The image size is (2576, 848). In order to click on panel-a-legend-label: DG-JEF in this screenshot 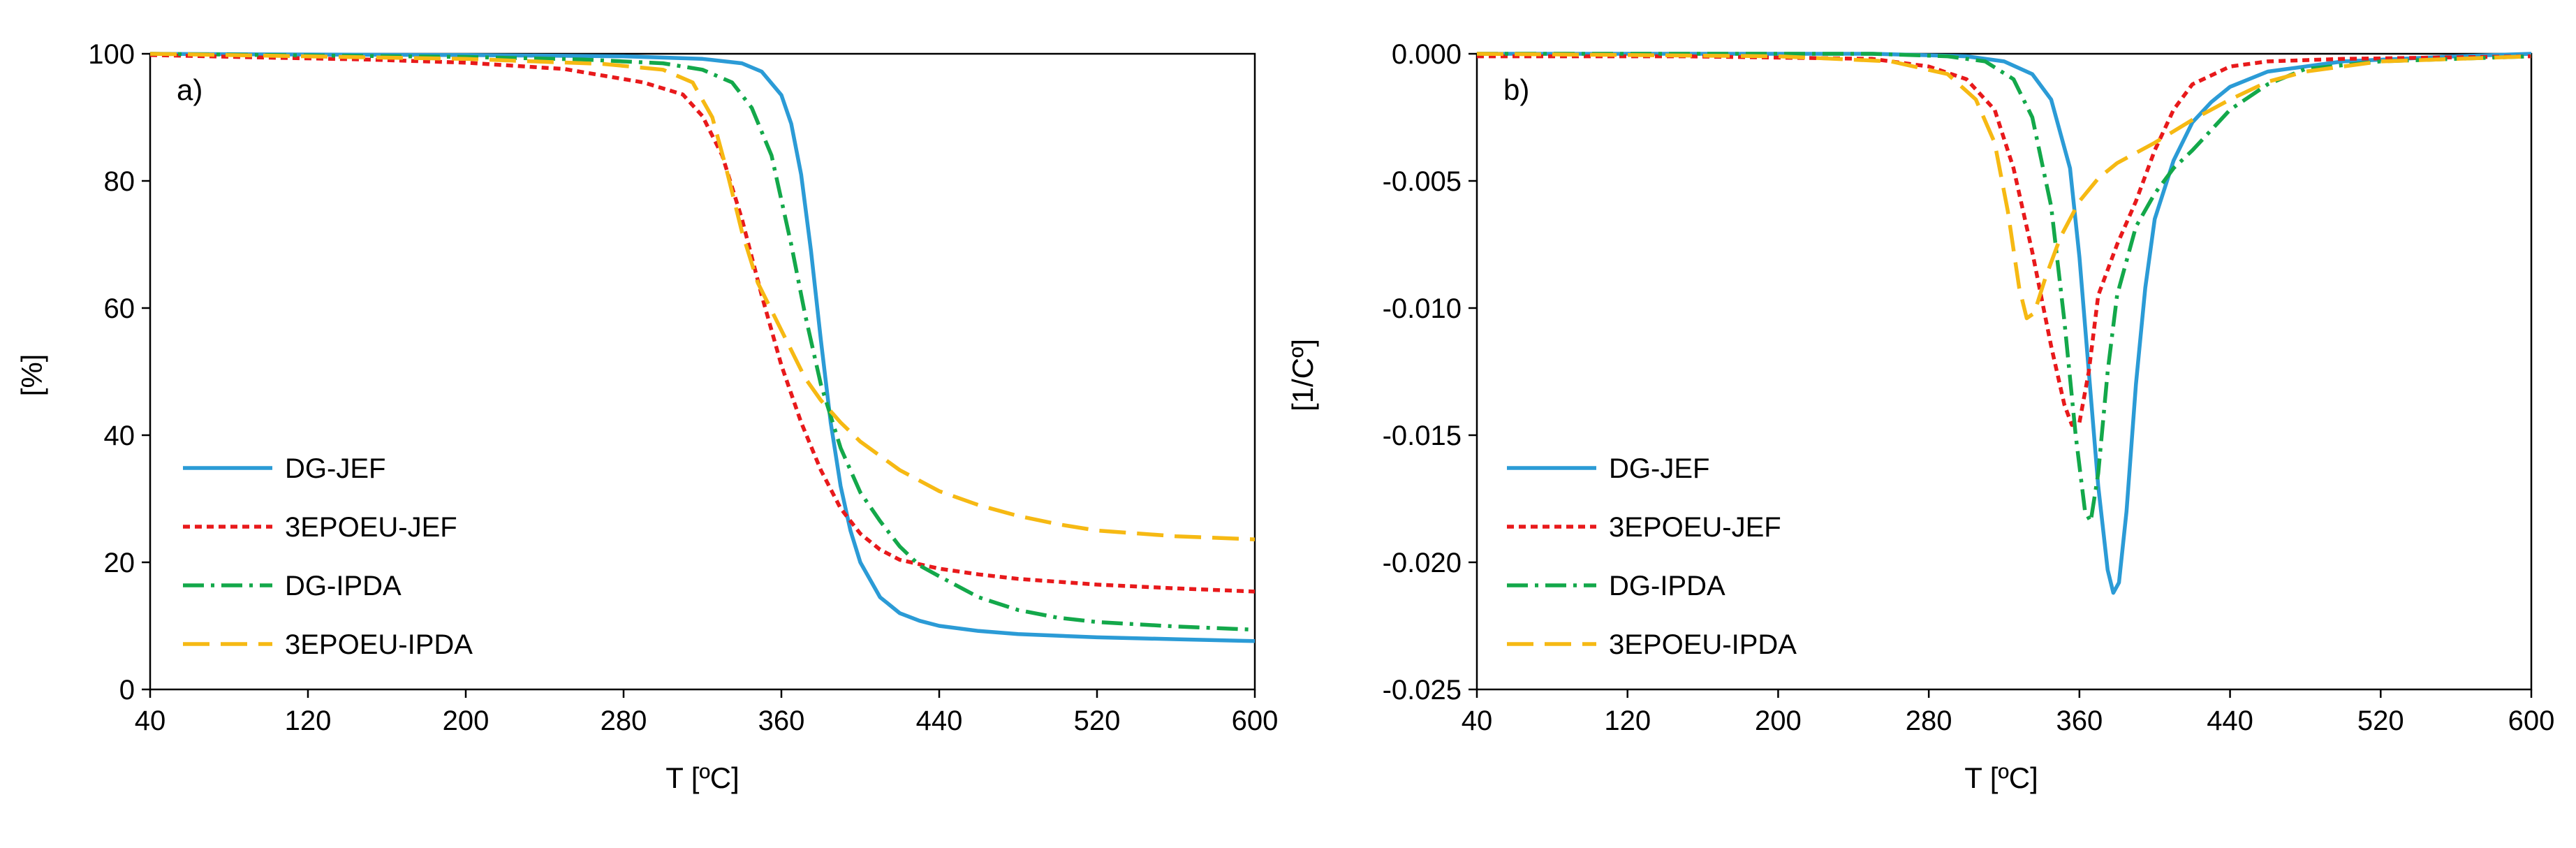, I will do `click(335, 469)`.